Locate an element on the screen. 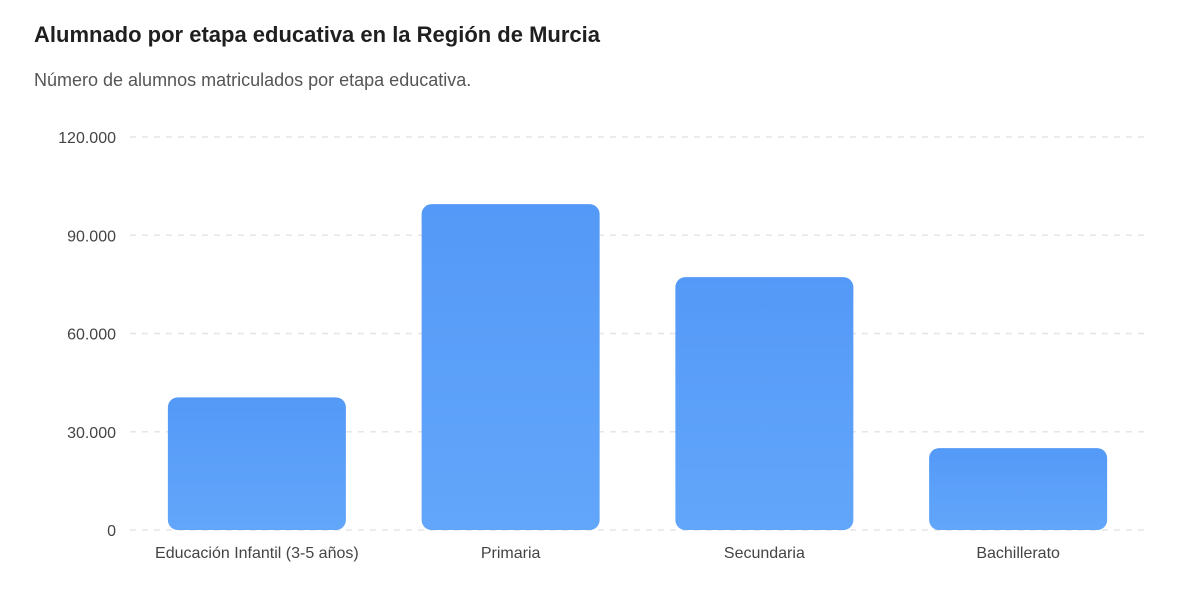 Image resolution: width=1200 pixels, height=594 pixels. x-category-label: Educación Infantil (3-5 años) is located at coordinates (257, 553).